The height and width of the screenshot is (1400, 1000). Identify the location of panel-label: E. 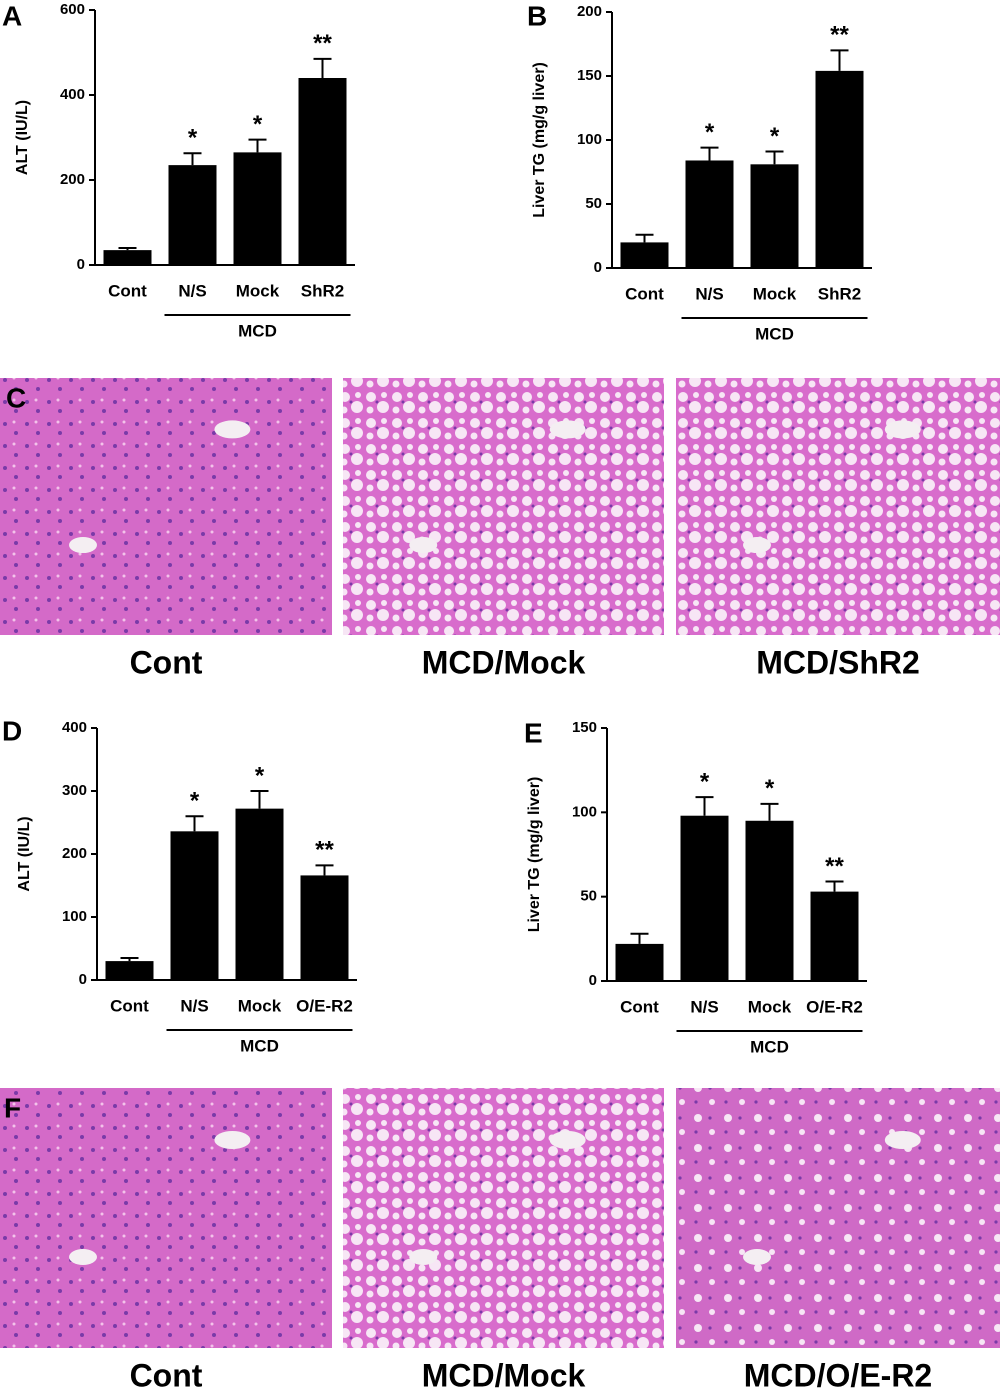
(533, 732).